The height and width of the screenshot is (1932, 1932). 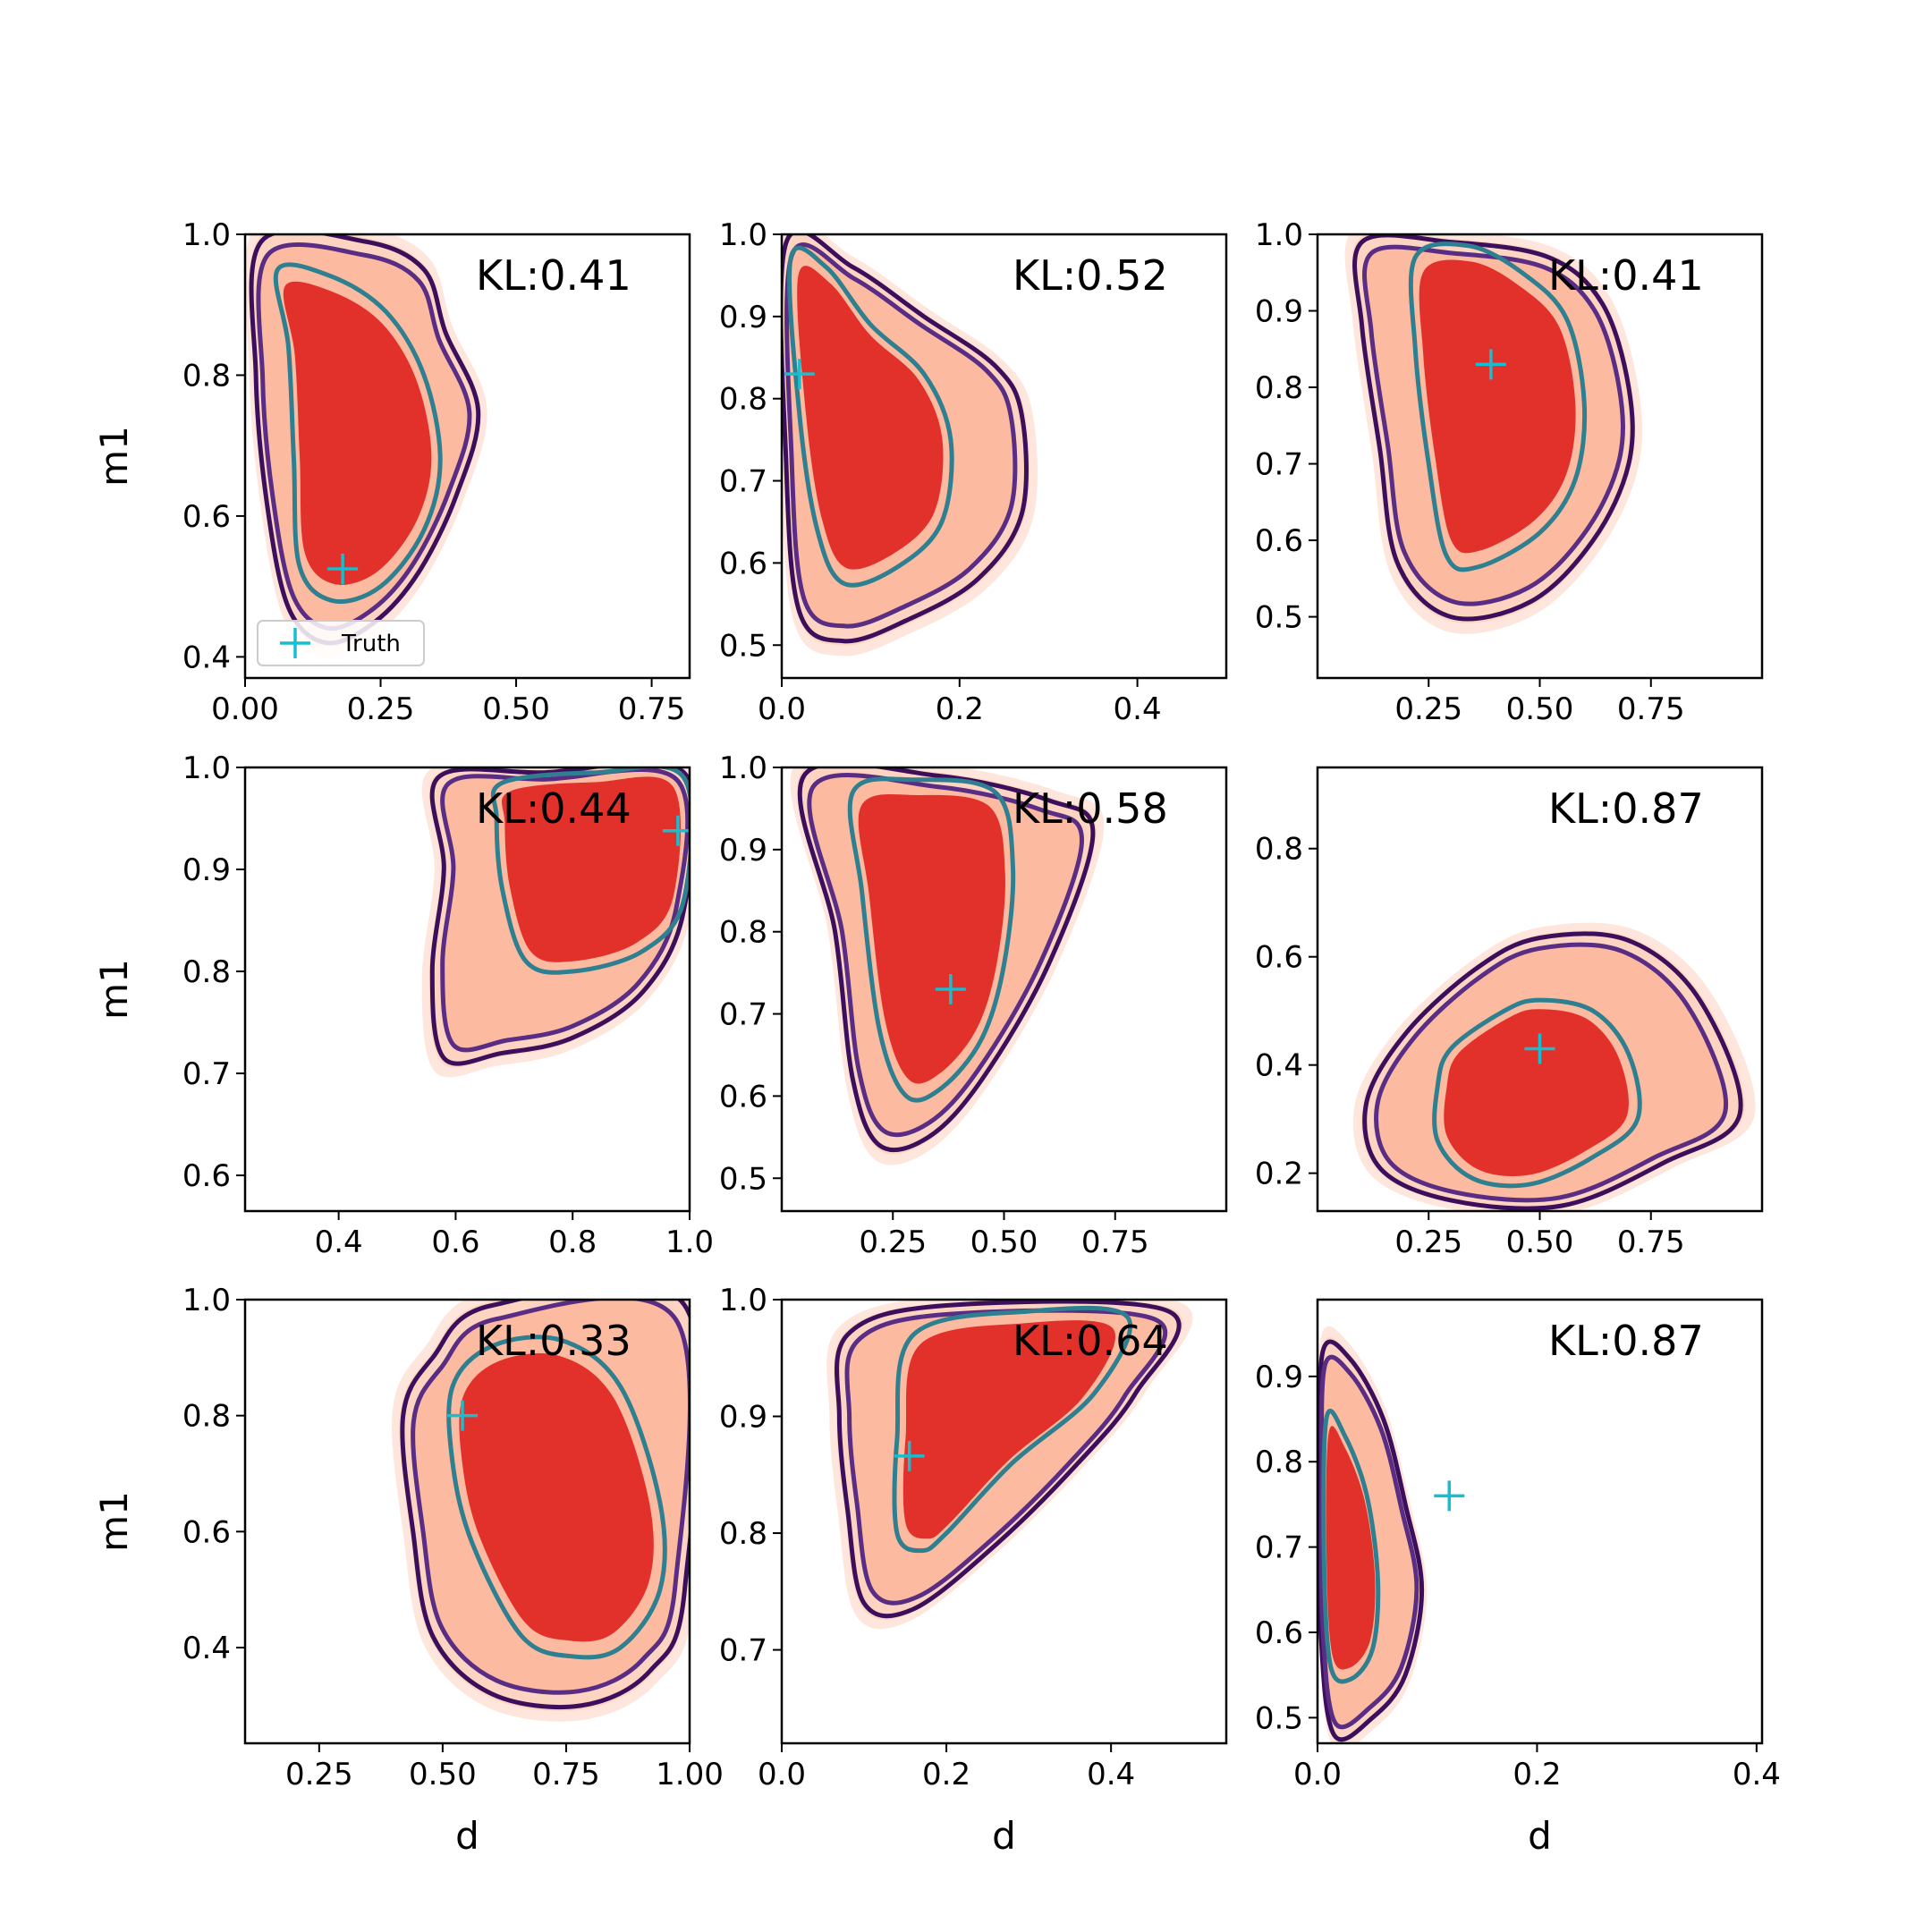 I want to click on kl-annotation: KL:0.64, so click(x=1090, y=1341).